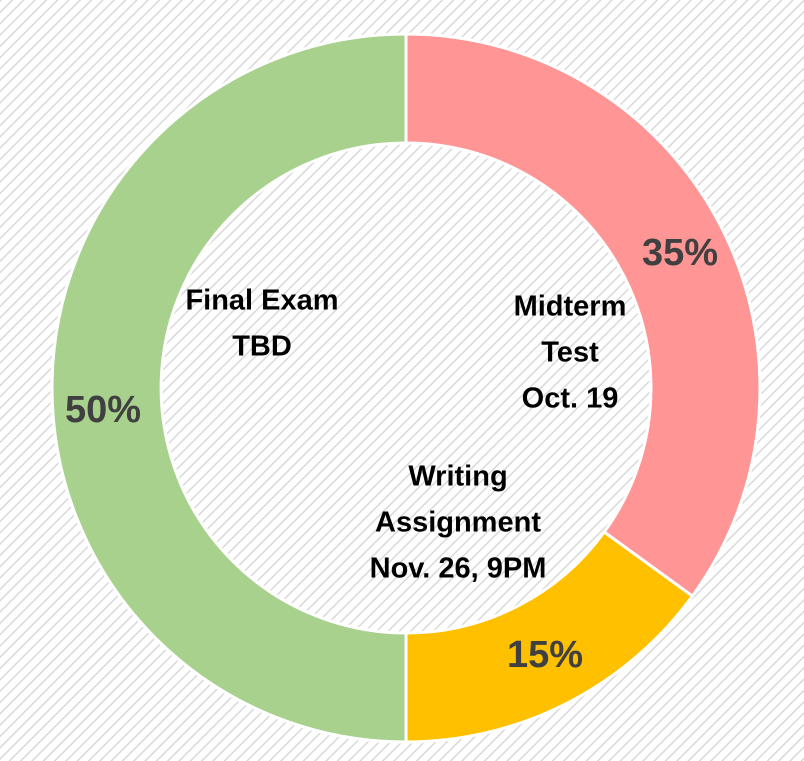 Image resolution: width=804 pixels, height=761 pixels. I want to click on category-label: TBD, so click(262, 347).